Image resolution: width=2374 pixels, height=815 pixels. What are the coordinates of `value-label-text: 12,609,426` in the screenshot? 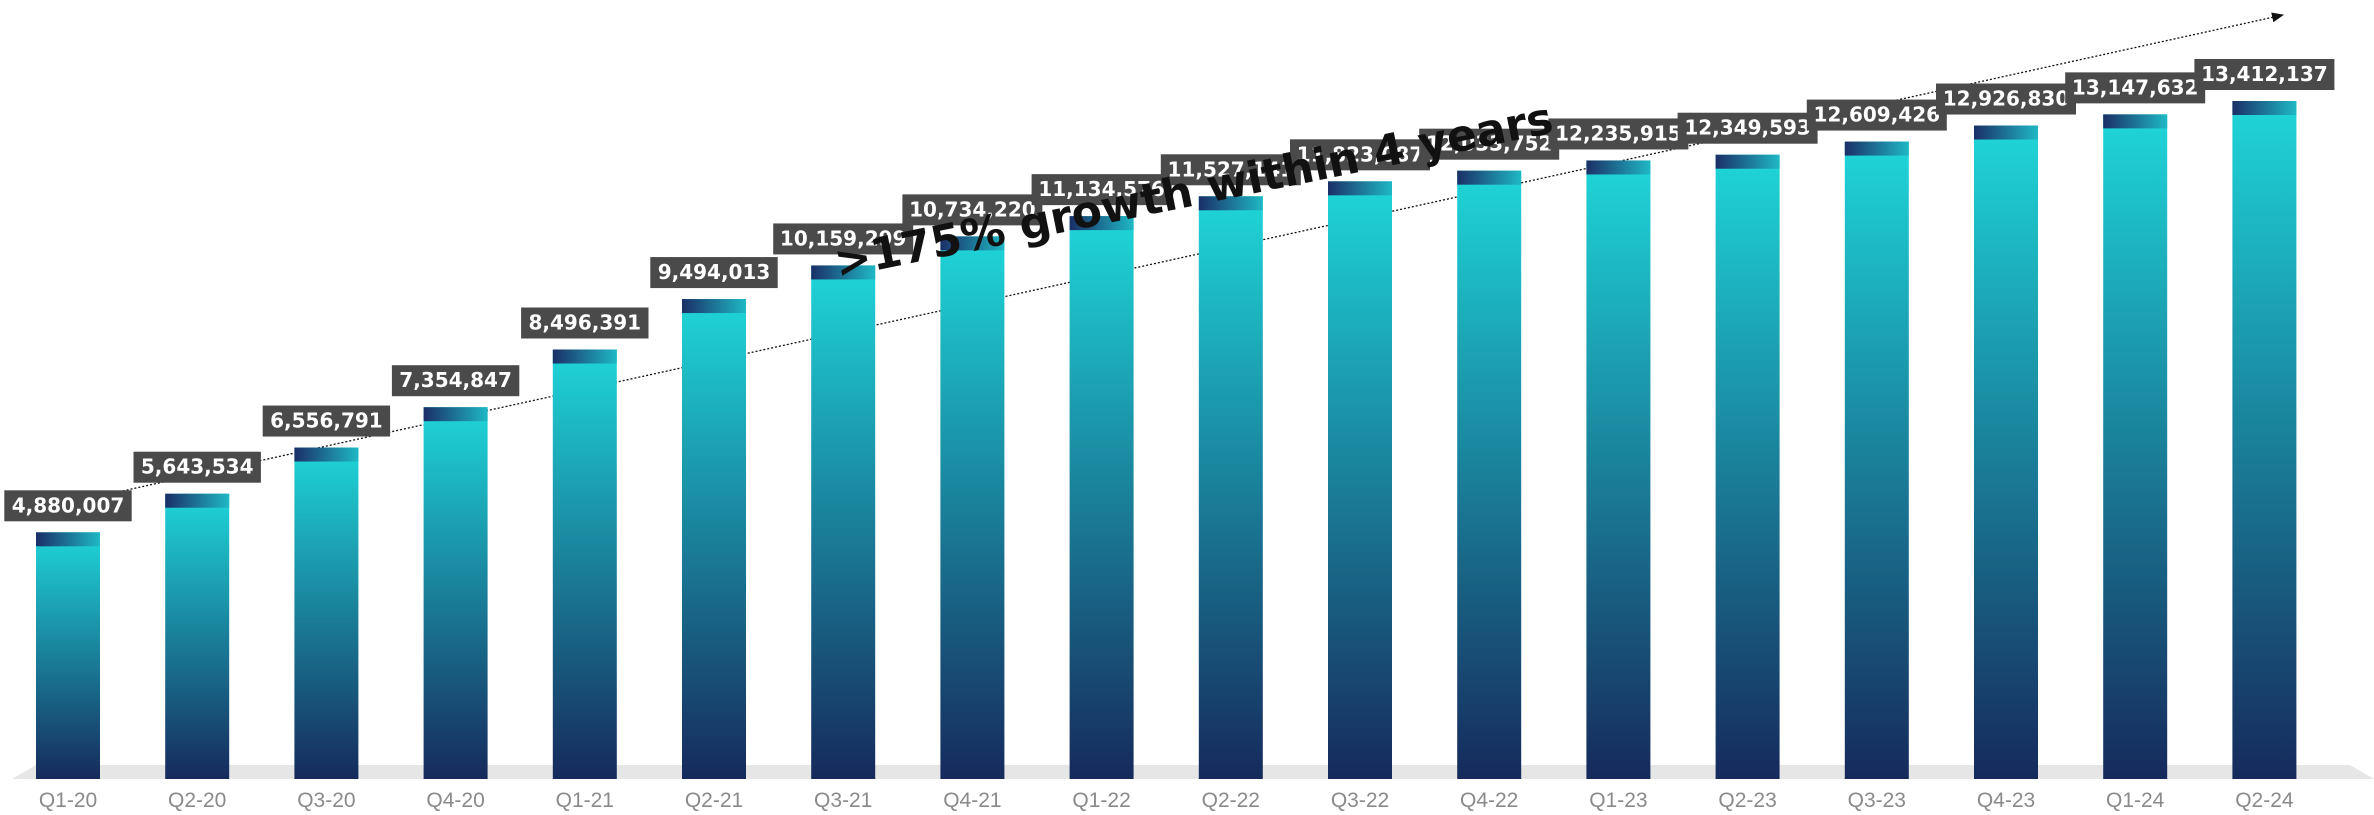 It's located at (1877, 115).